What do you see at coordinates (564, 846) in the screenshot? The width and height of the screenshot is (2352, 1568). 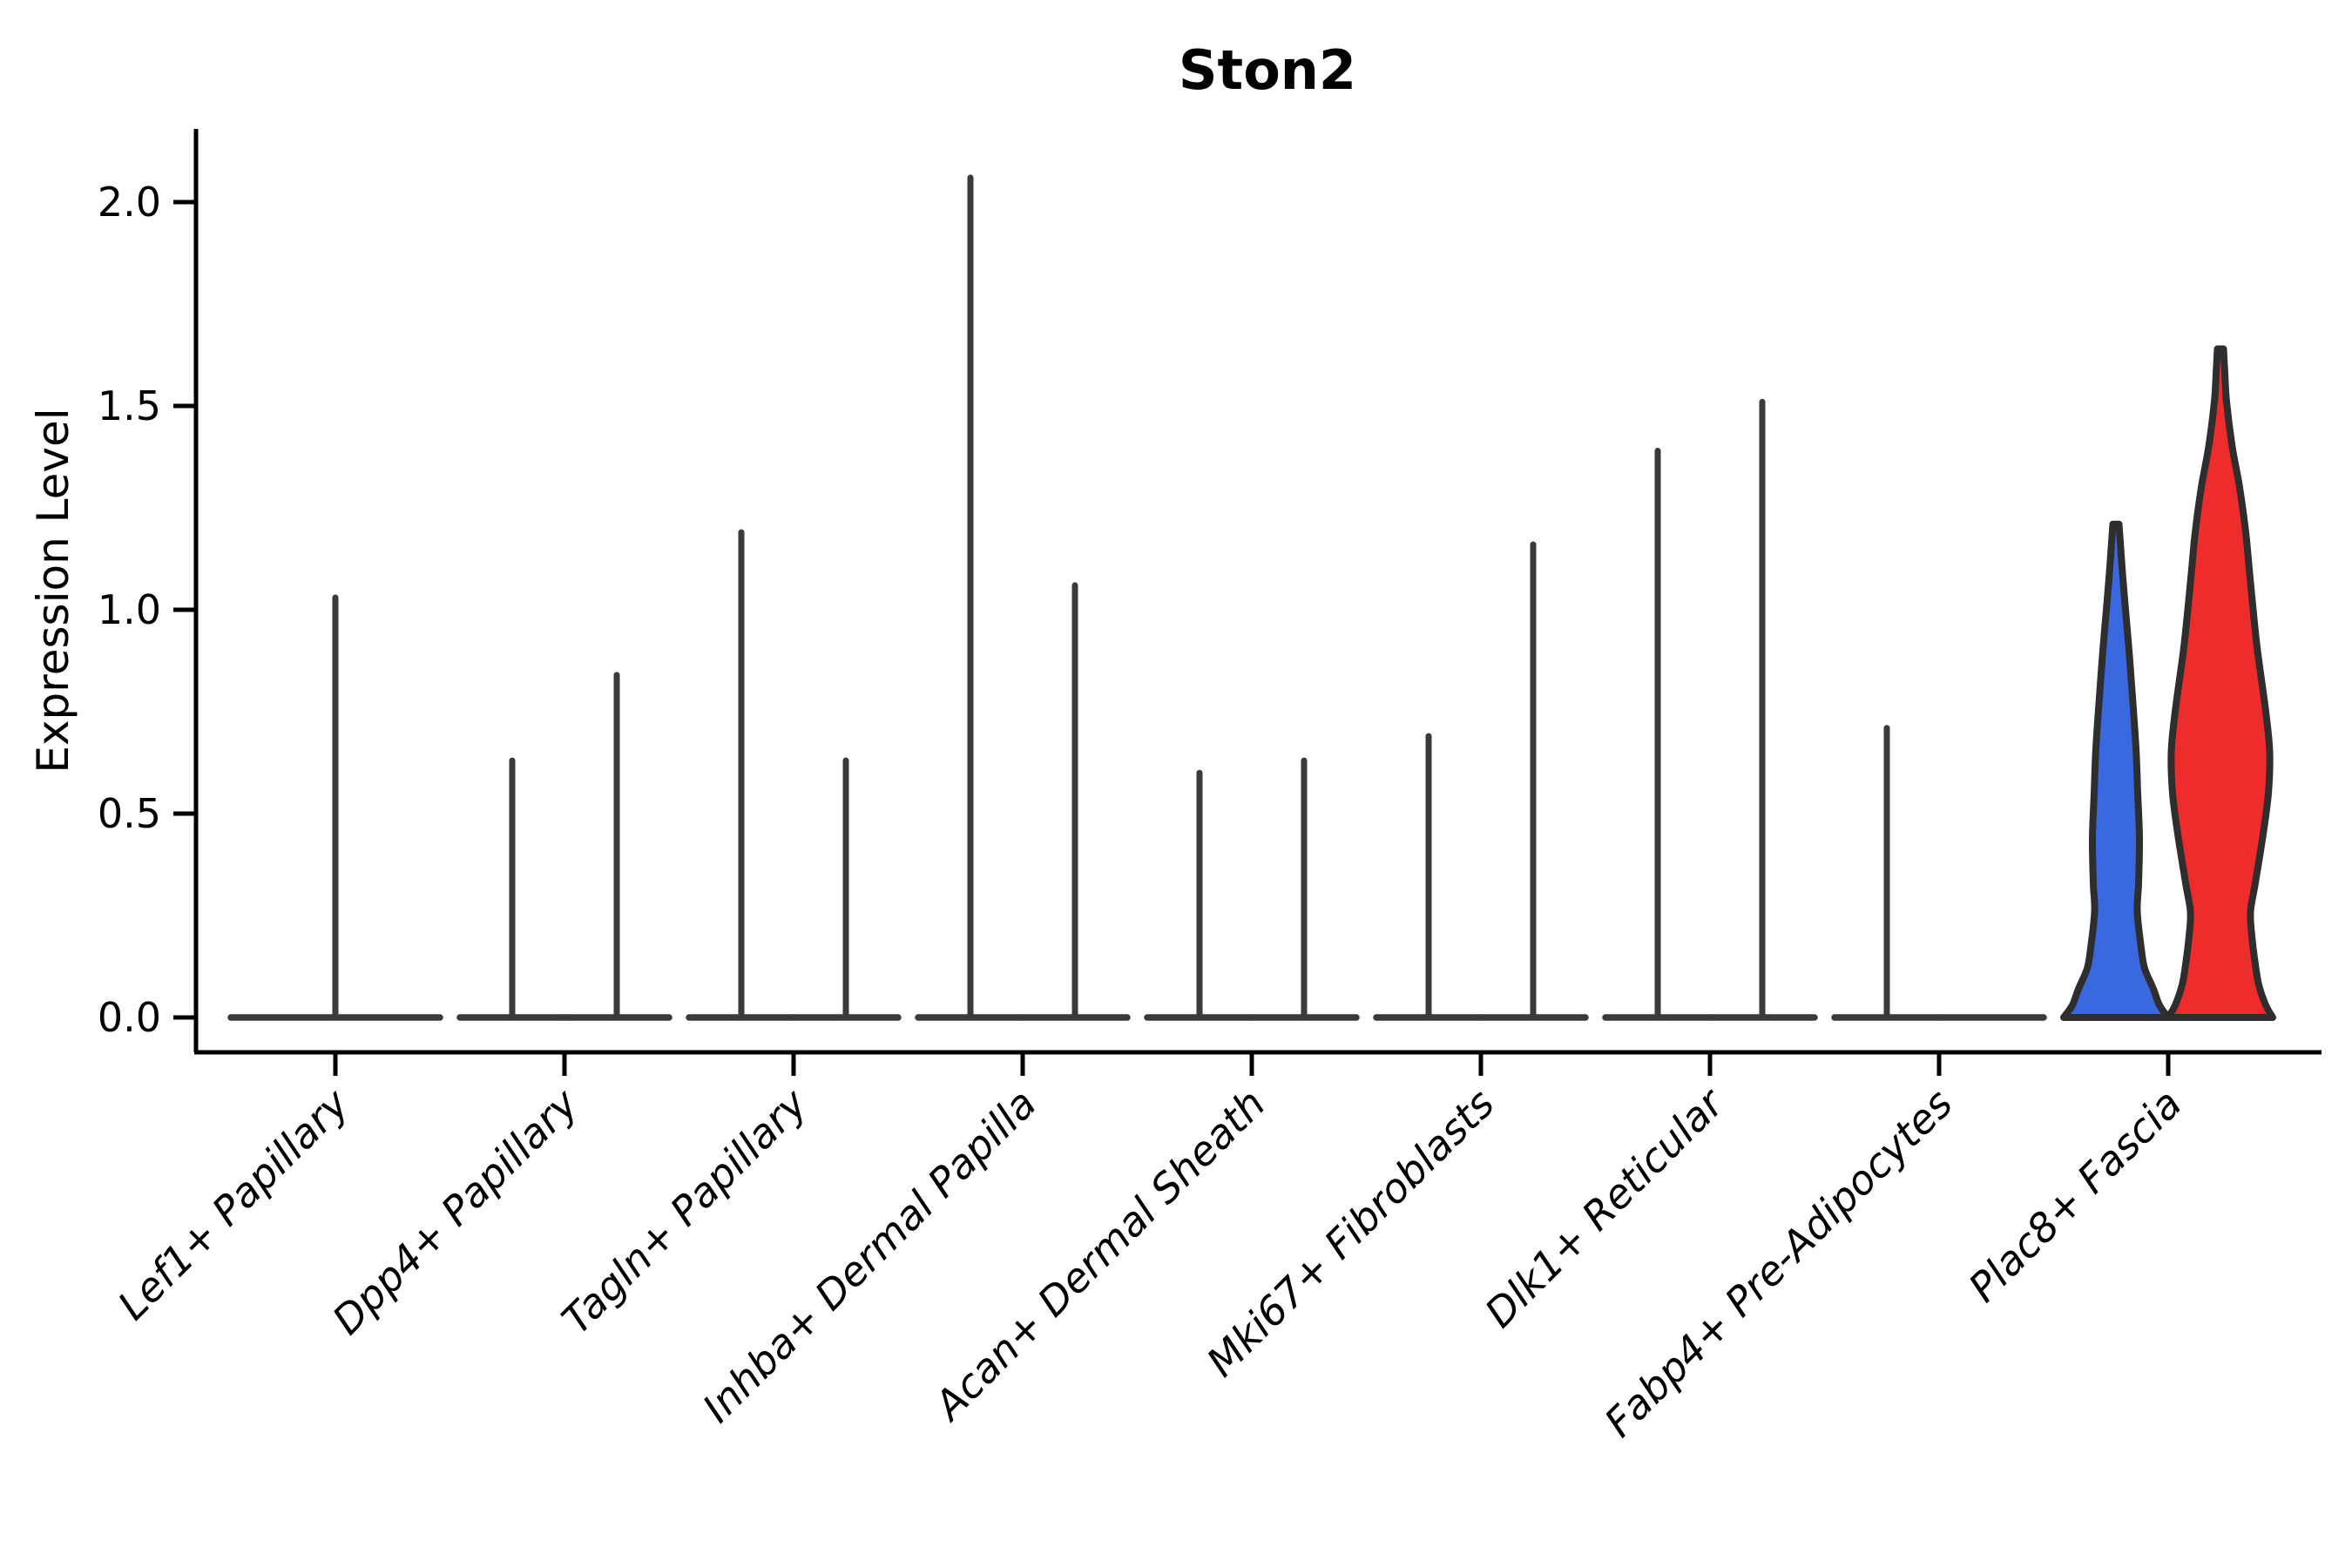 I see `violin-dpp4-papillary` at bounding box center [564, 846].